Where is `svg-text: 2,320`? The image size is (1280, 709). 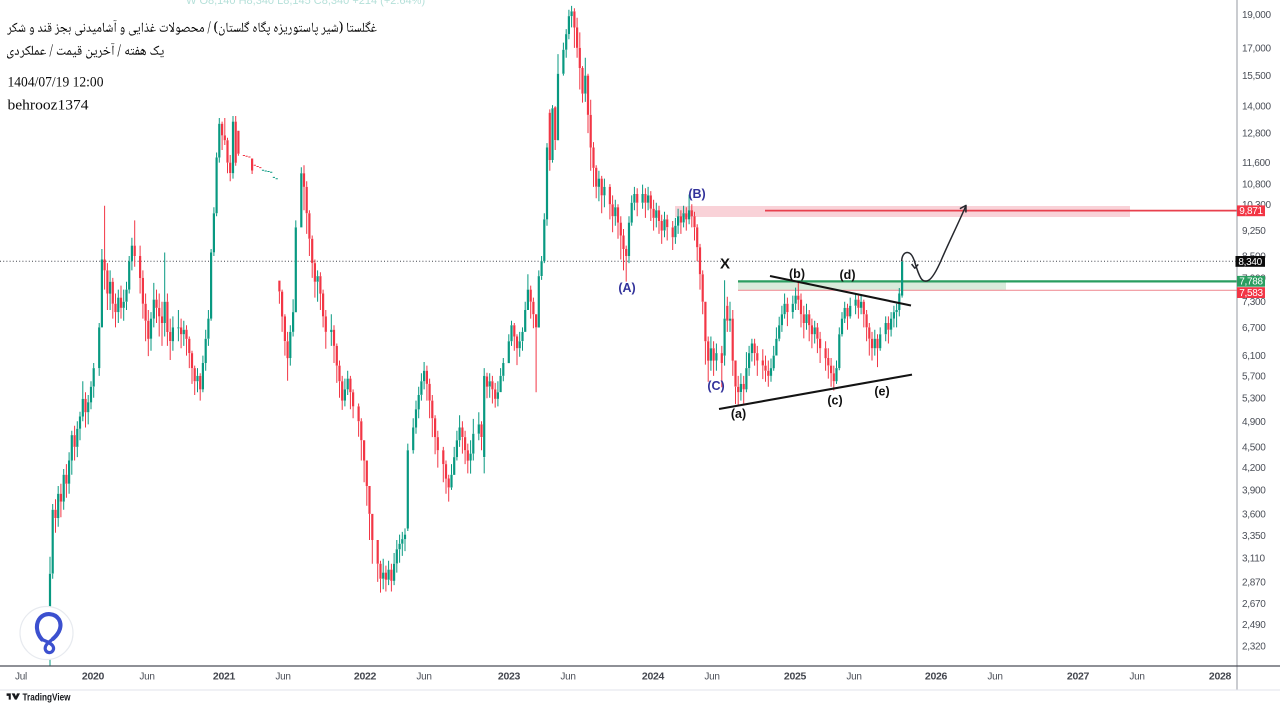 svg-text: 2,320 is located at coordinates (1254, 646).